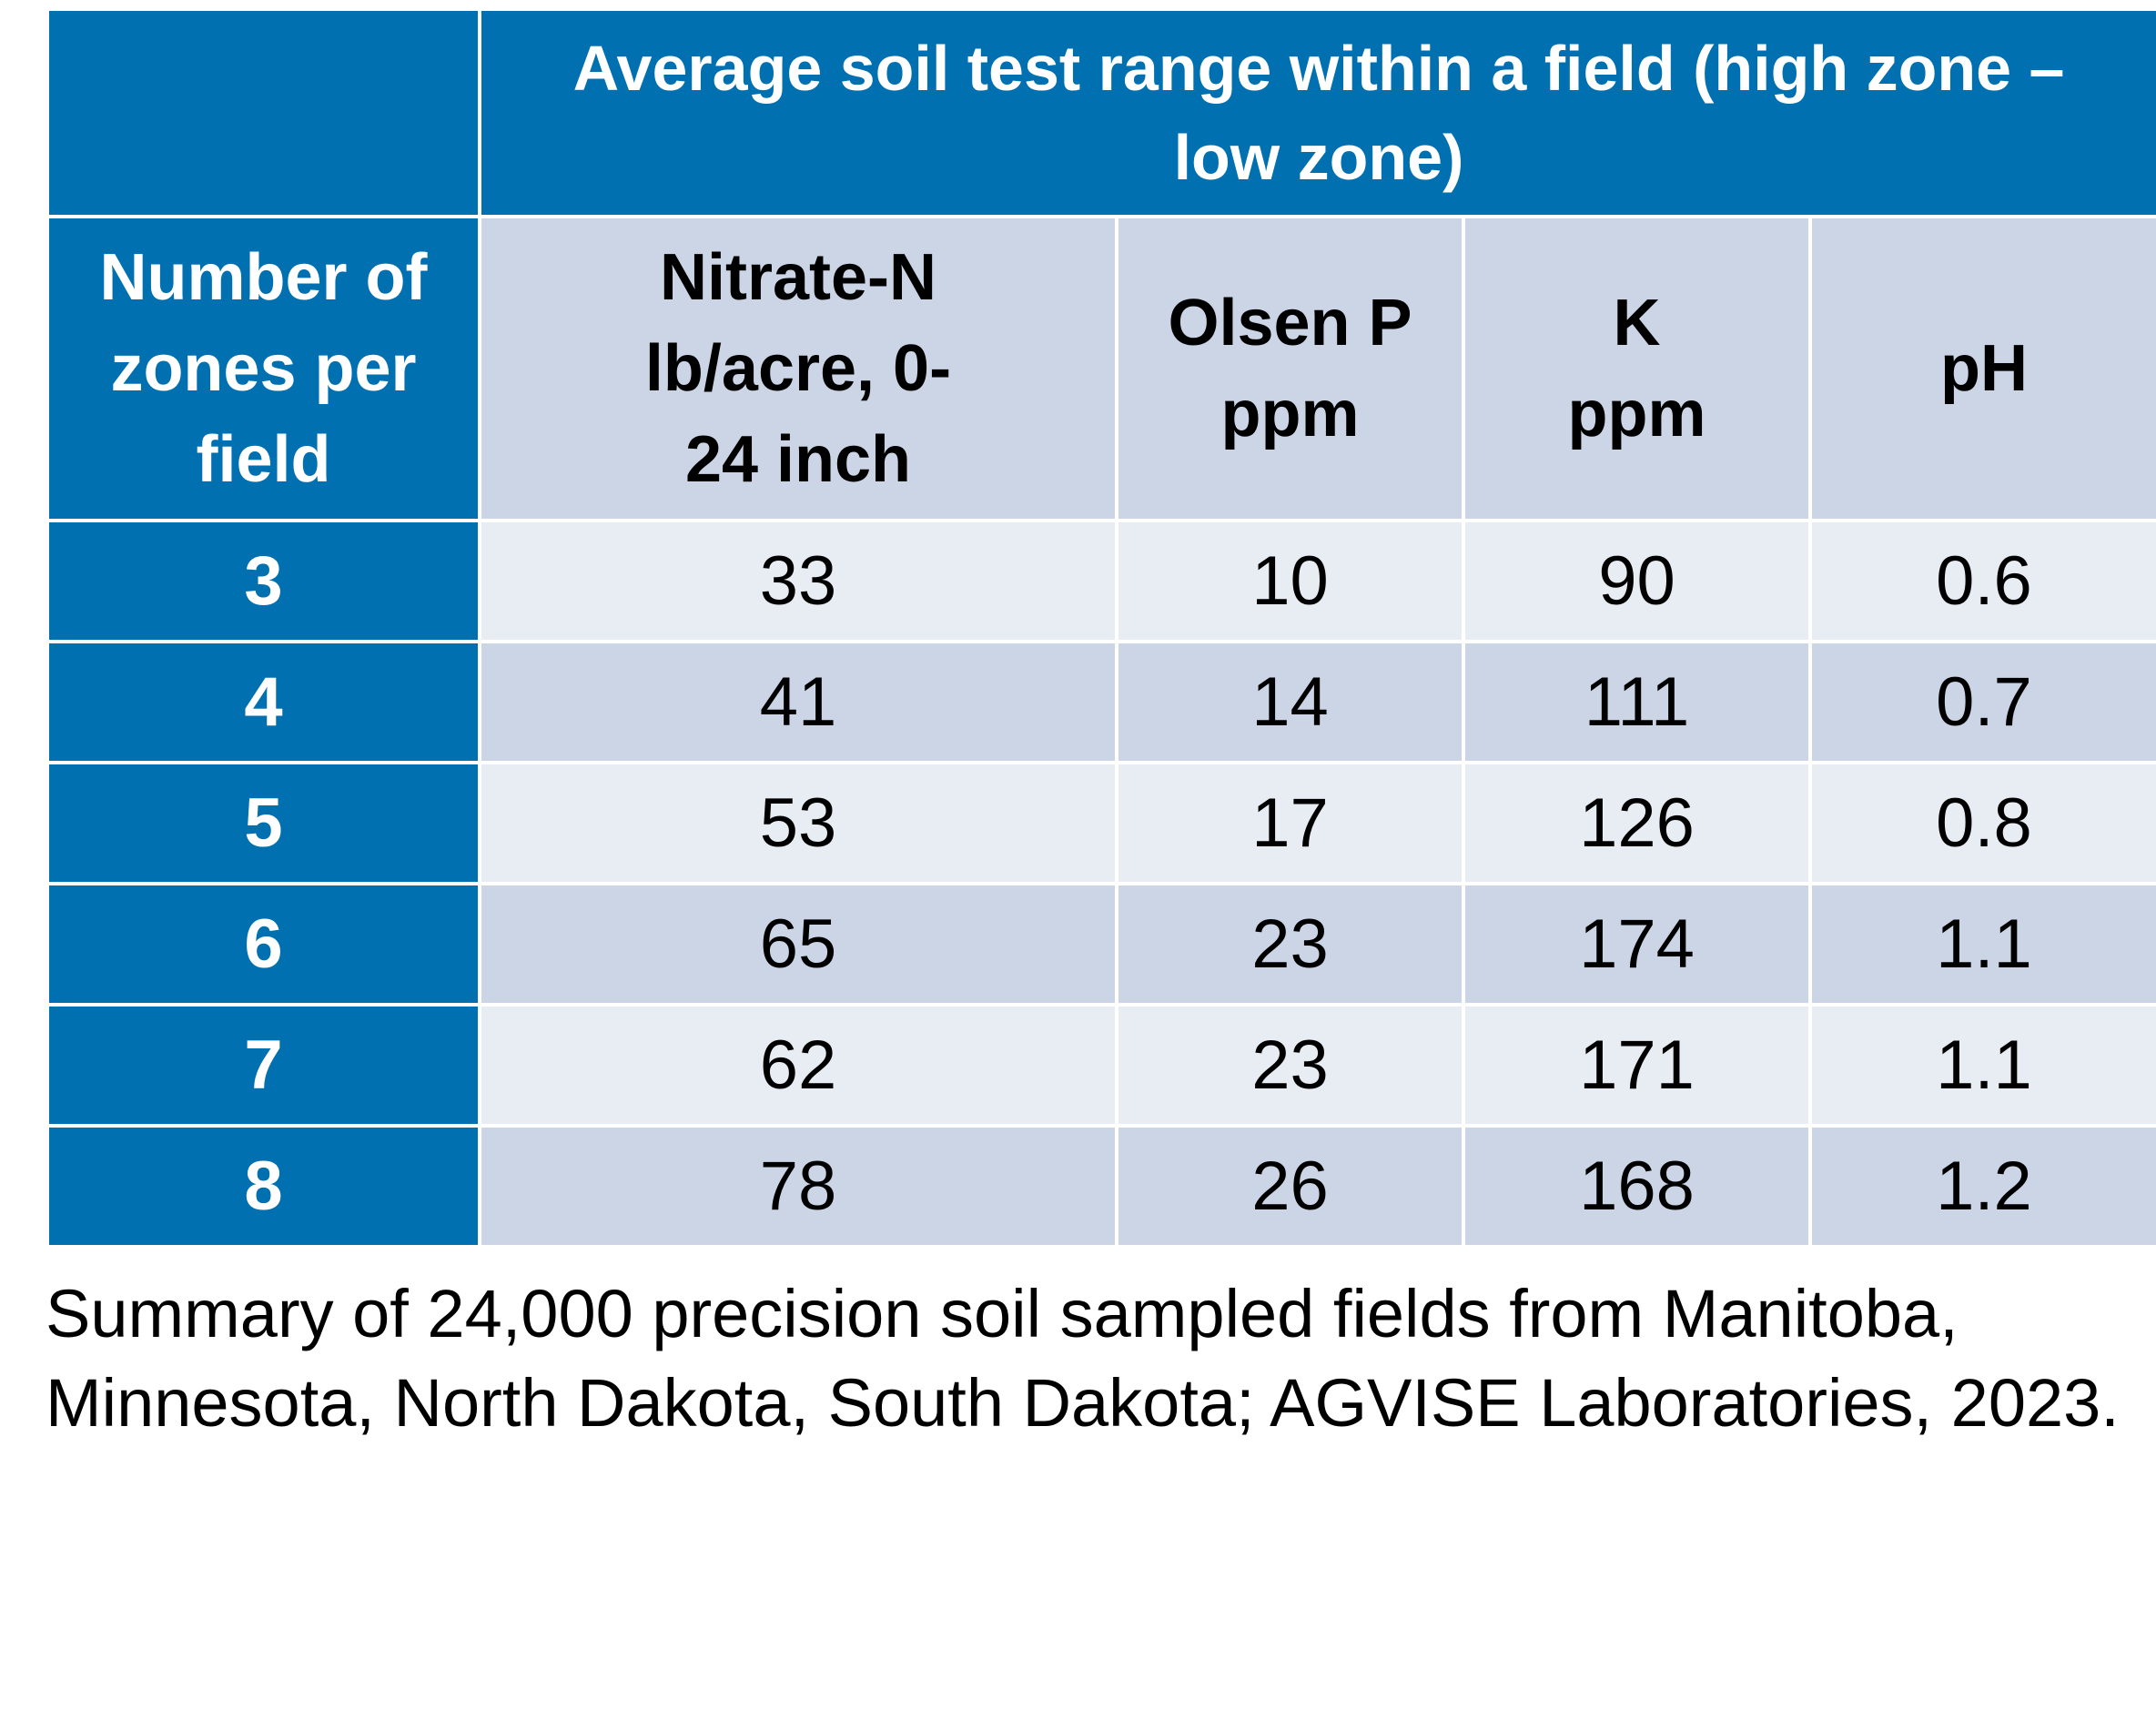 This screenshot has width=2156, height=1730. I want to click on column-header-olsen-p: Olsen P ppm, so click(1290, 368).